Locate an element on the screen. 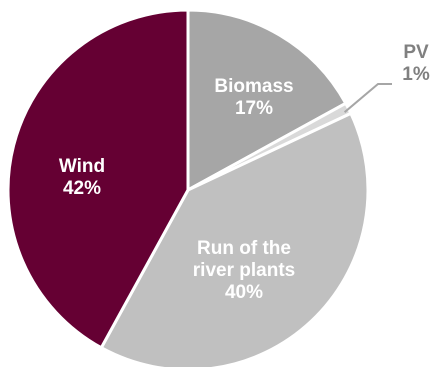  pie-label-biomass: Biomass 17% is located at coordinates (253, 97).